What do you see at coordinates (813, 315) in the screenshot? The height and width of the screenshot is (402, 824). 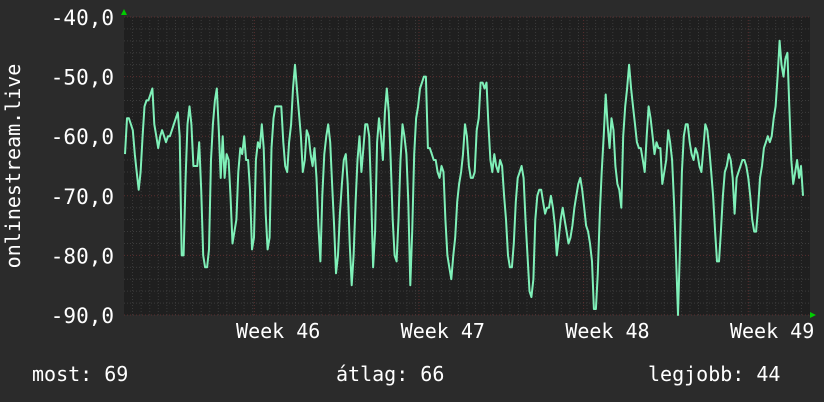 I see `x-axis-arrow` at bounding box center [813, 315].